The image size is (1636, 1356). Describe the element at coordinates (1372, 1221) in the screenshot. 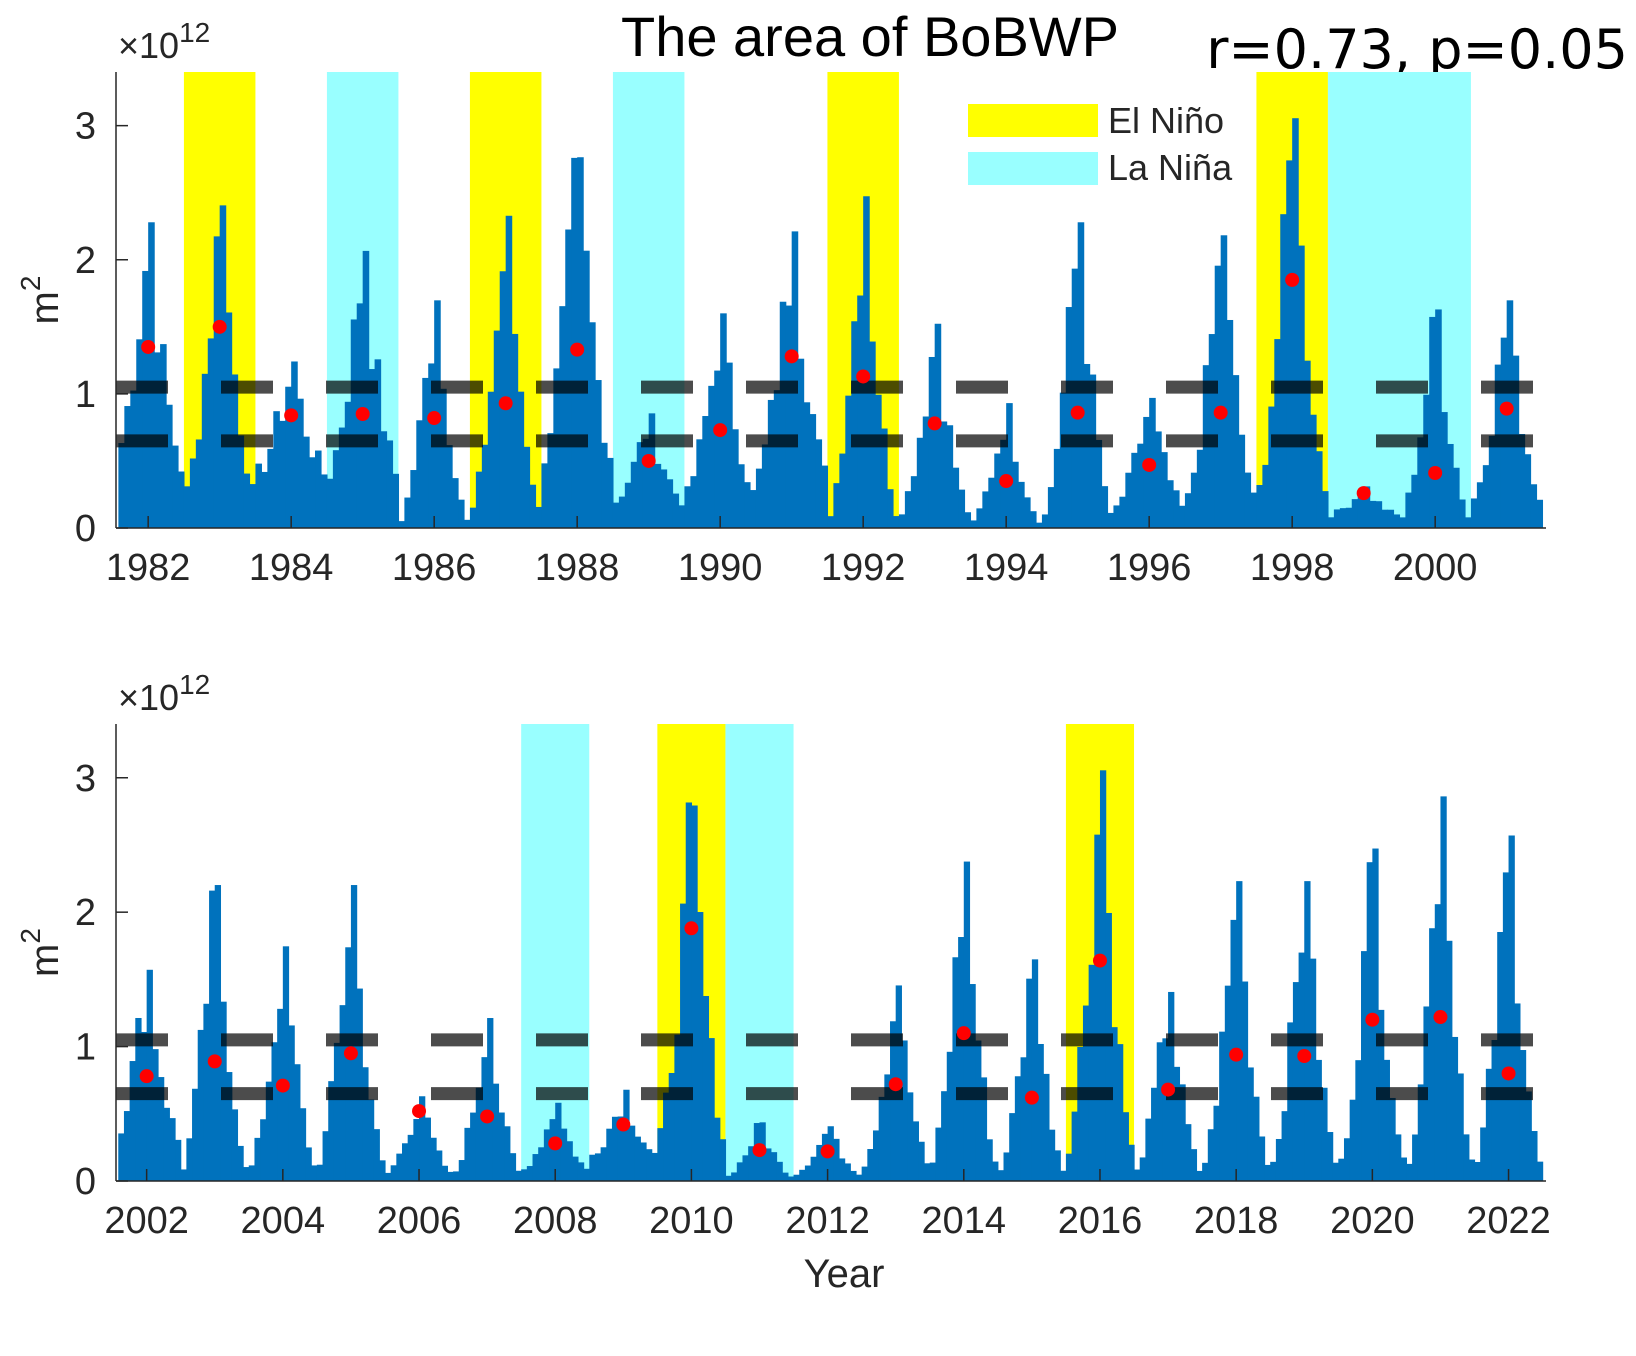

I see `x-tick-label: 2020` at that location.